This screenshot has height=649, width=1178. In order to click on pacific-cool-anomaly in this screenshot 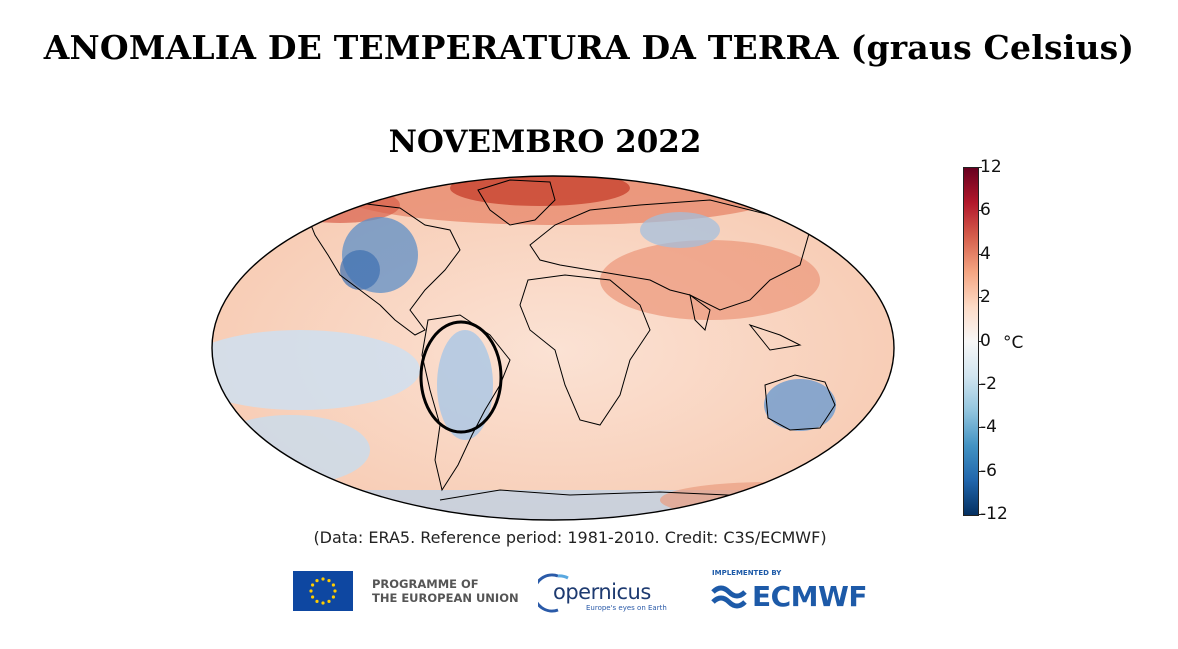, I will do `click(316, 370)`.